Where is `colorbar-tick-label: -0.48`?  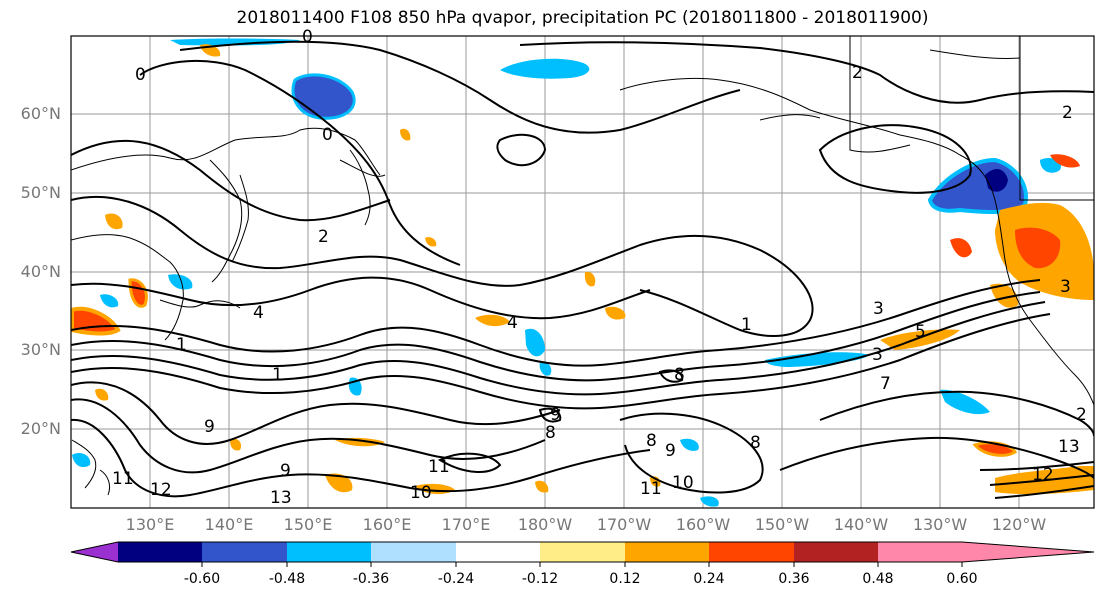 colorbar-tick-label: -0.48 is located at coordinates (287, 579).